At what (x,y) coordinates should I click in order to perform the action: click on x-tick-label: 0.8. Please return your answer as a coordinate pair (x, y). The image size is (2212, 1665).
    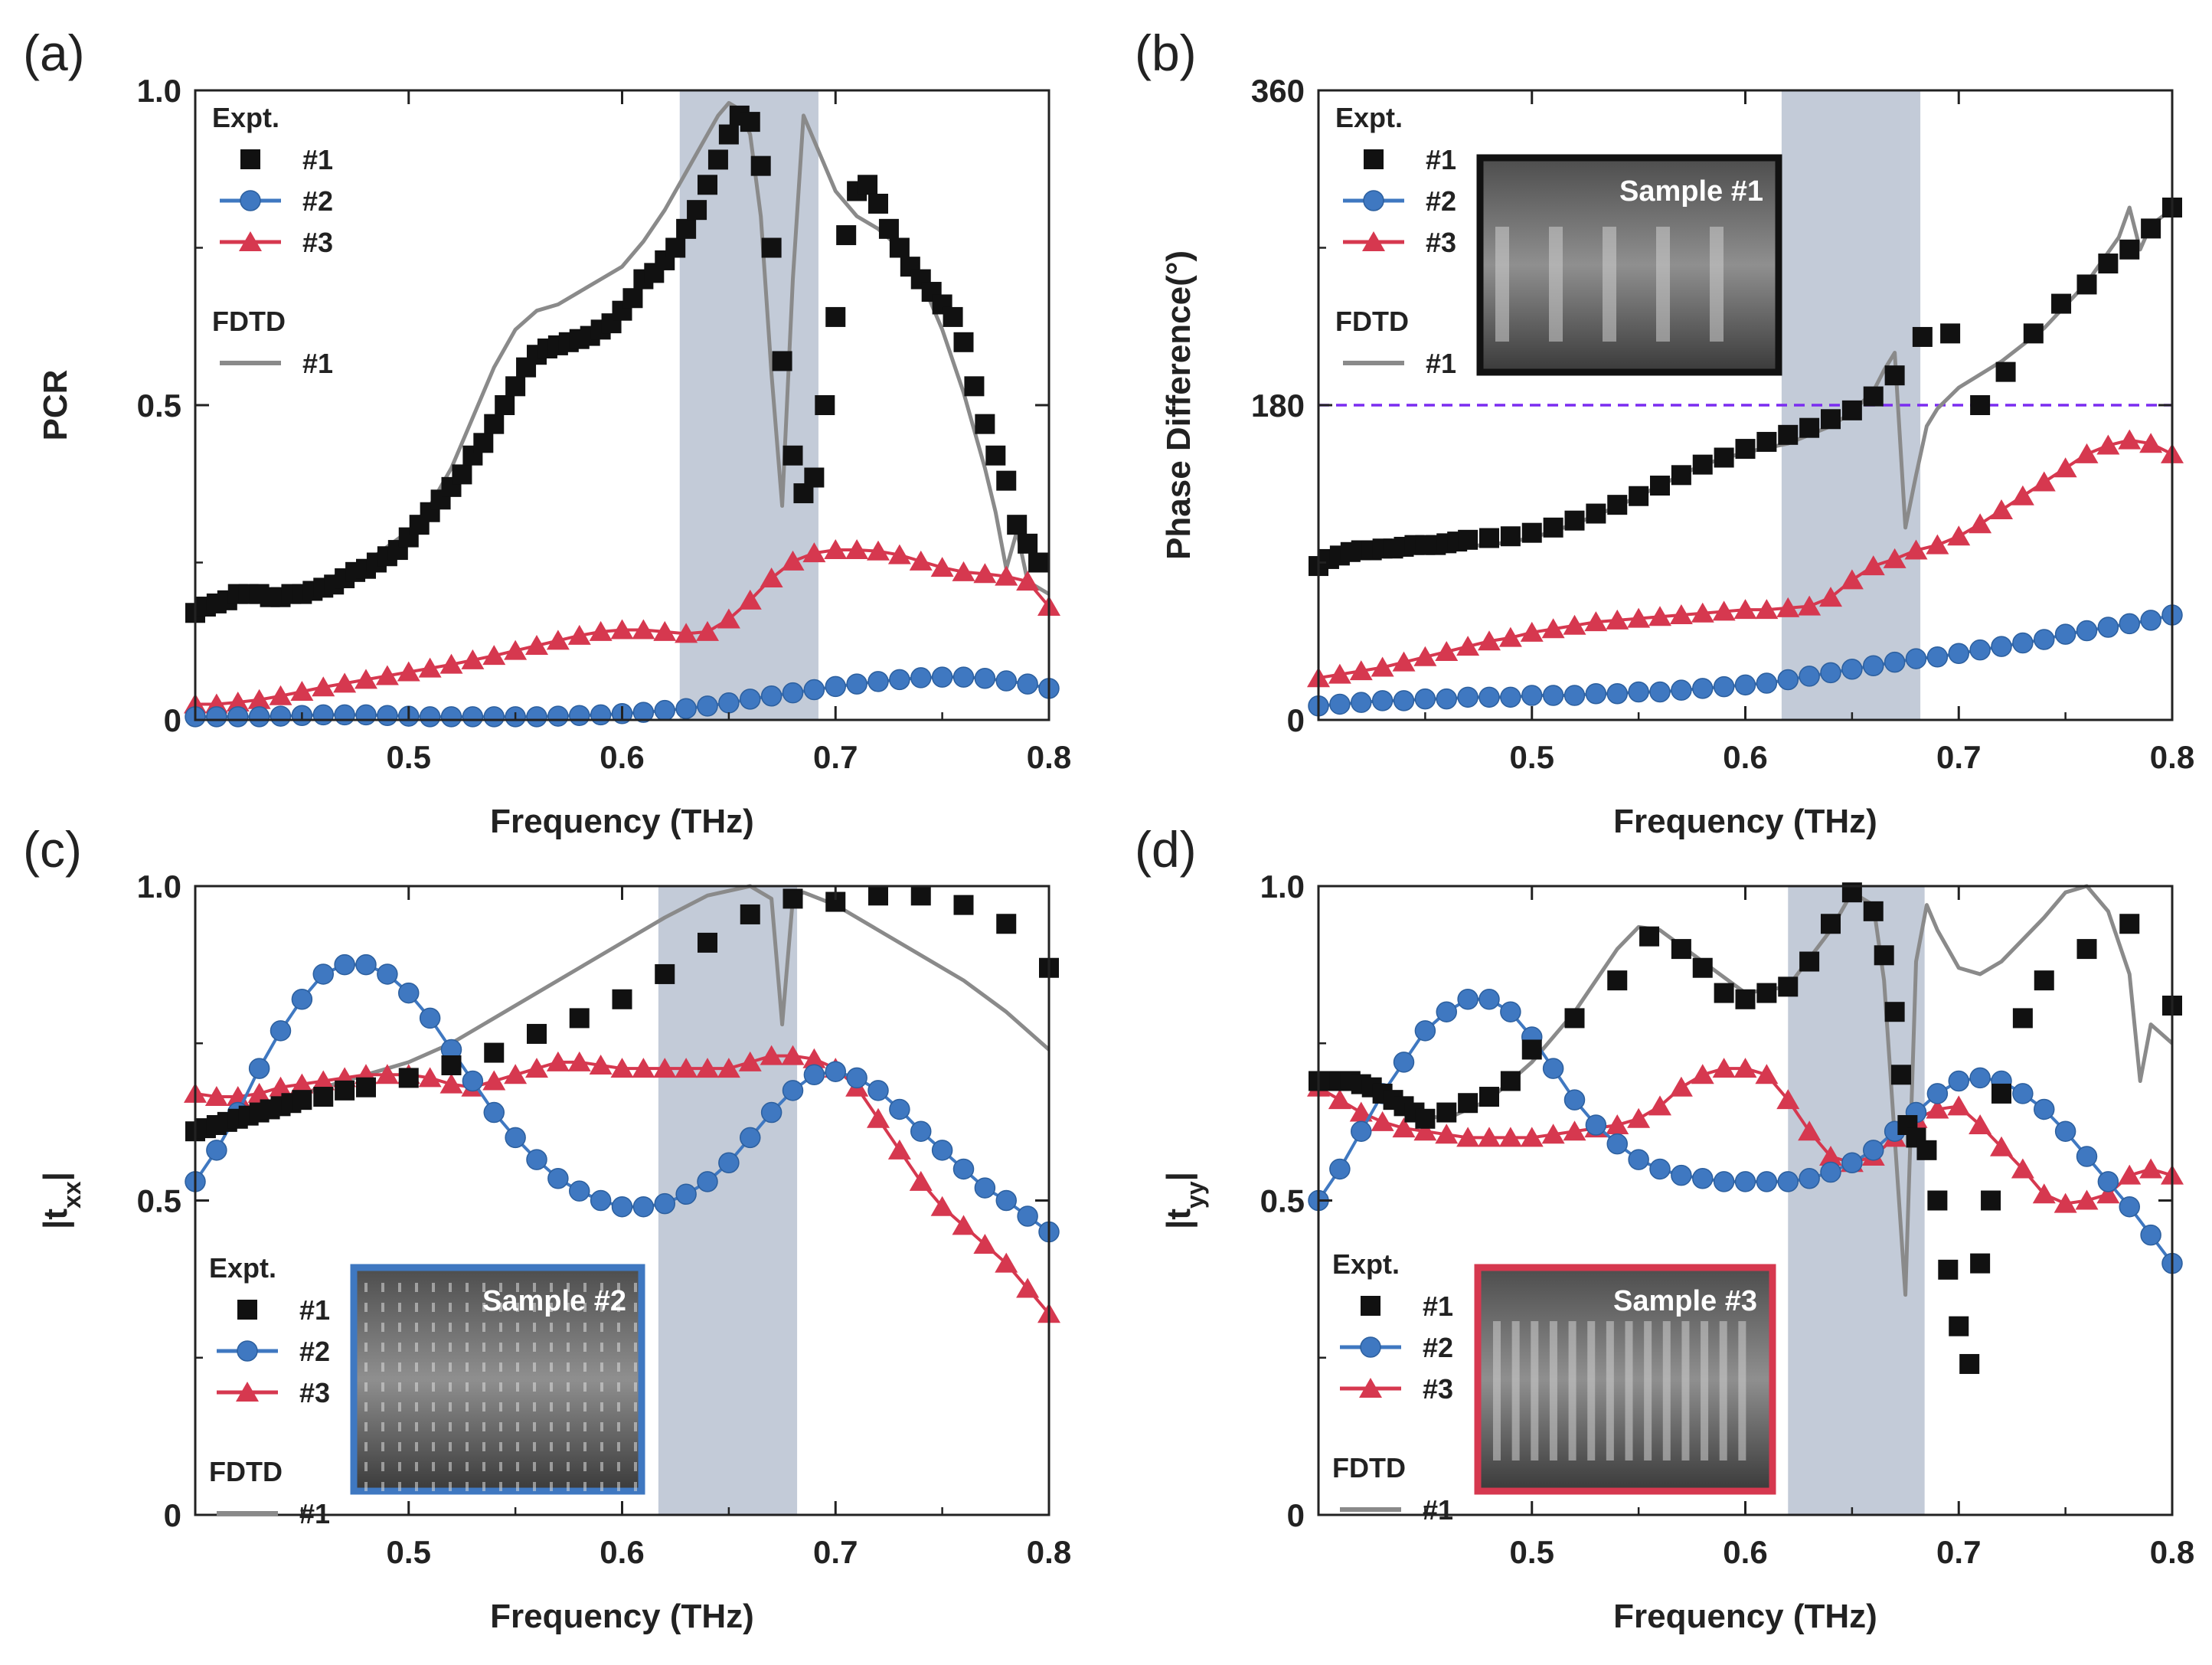
    Looking at the image, I should click on (2172, 1552).